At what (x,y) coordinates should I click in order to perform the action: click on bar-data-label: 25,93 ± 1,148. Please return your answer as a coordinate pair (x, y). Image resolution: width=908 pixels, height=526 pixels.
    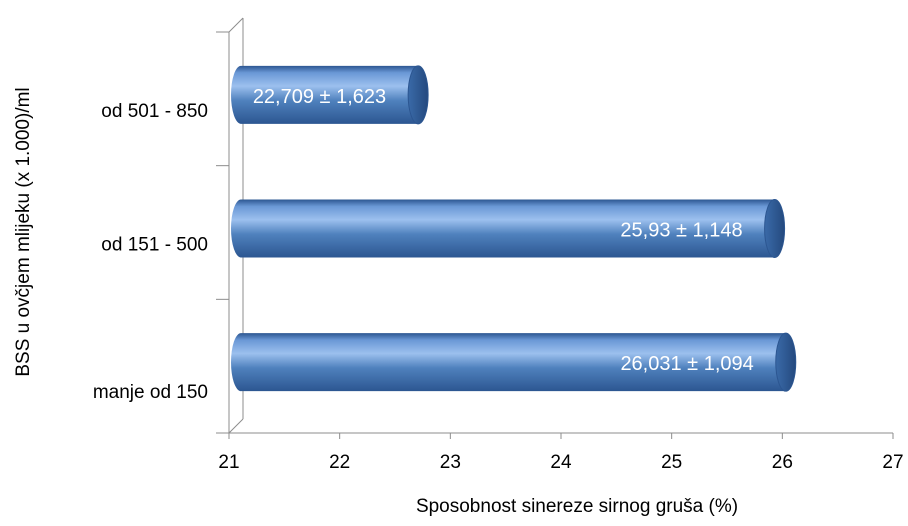
    Looking at the image, I should click on (681, 231).